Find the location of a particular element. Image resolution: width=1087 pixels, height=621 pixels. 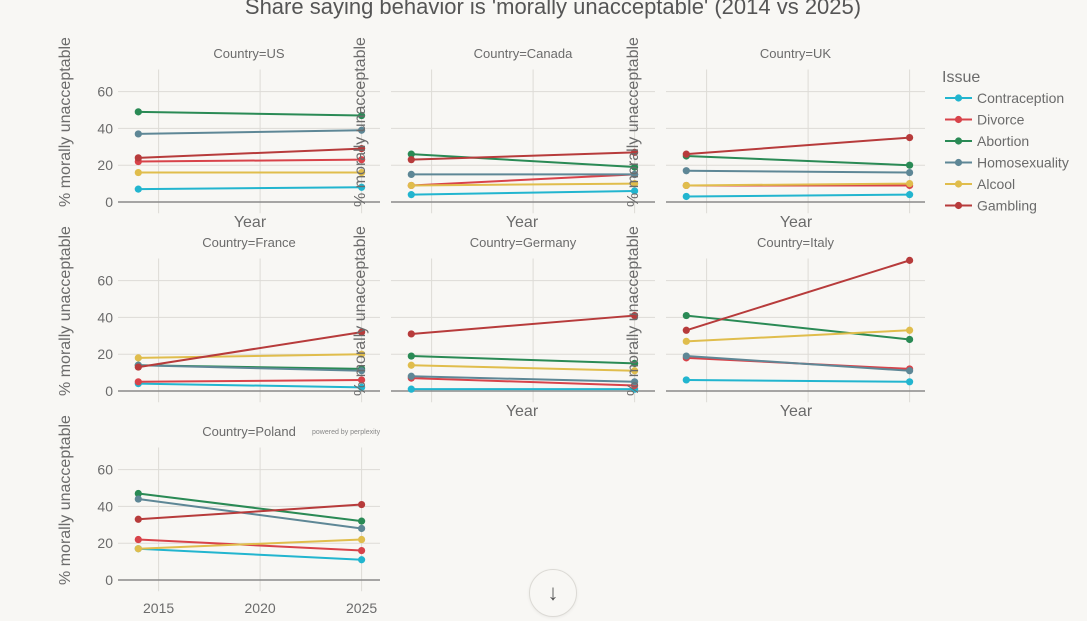

x-tick-label: 2015 is located at coordinates (158, 608).